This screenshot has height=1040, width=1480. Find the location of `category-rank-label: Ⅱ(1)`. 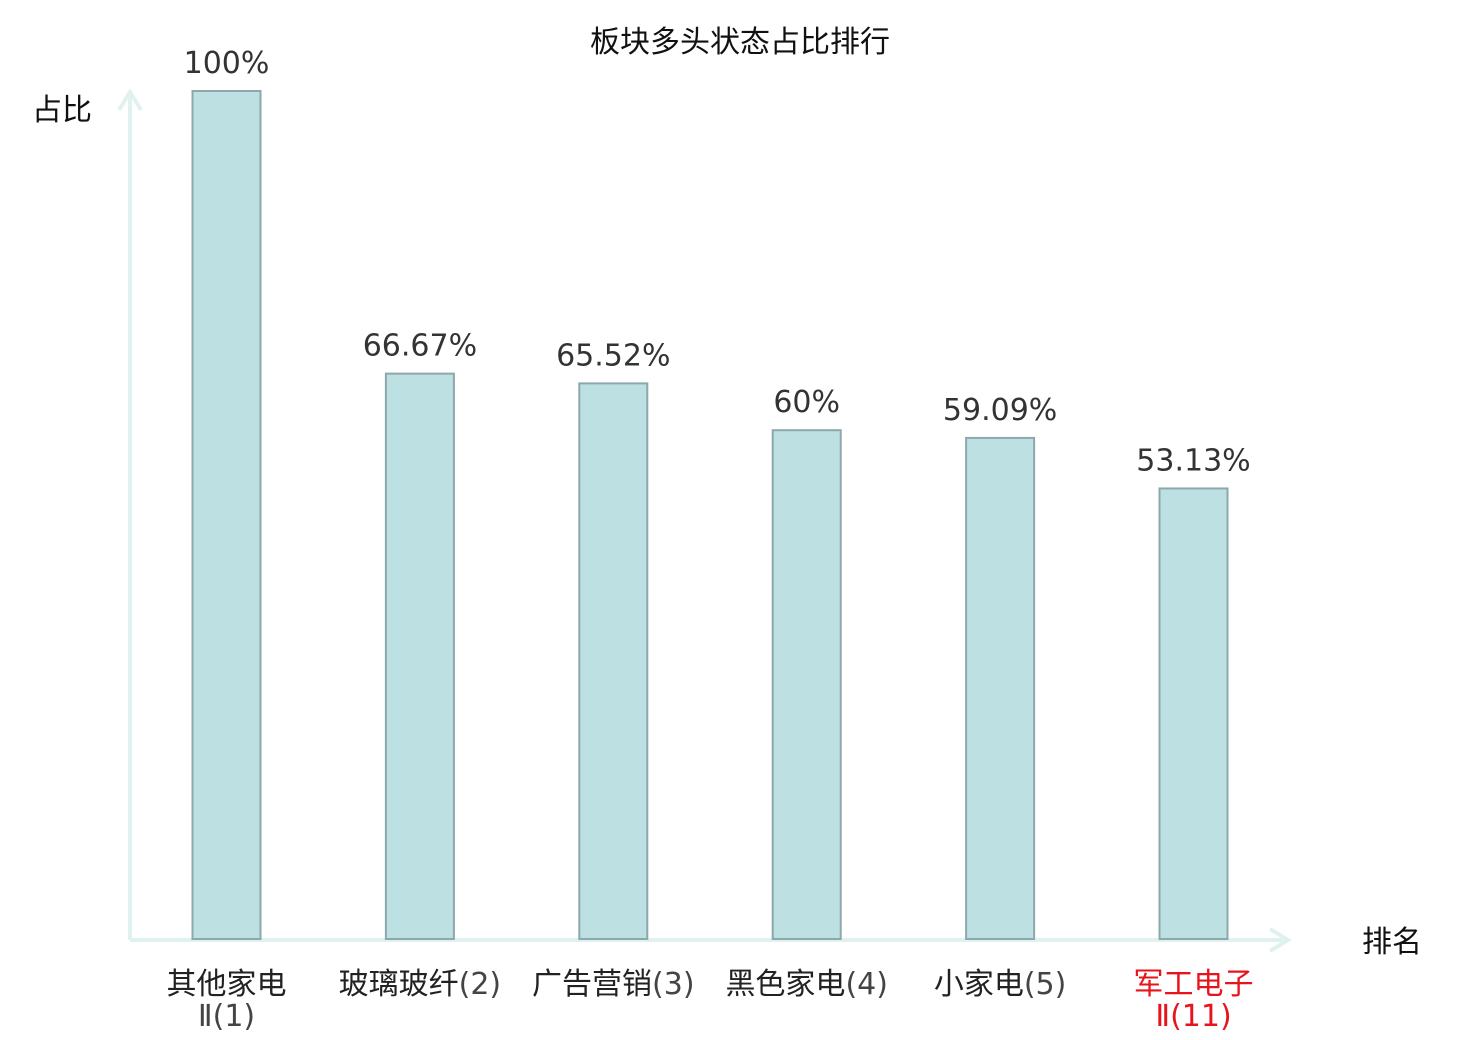

category-rank-label: Ⅱ(1) is located at coordinates (226, 1016).